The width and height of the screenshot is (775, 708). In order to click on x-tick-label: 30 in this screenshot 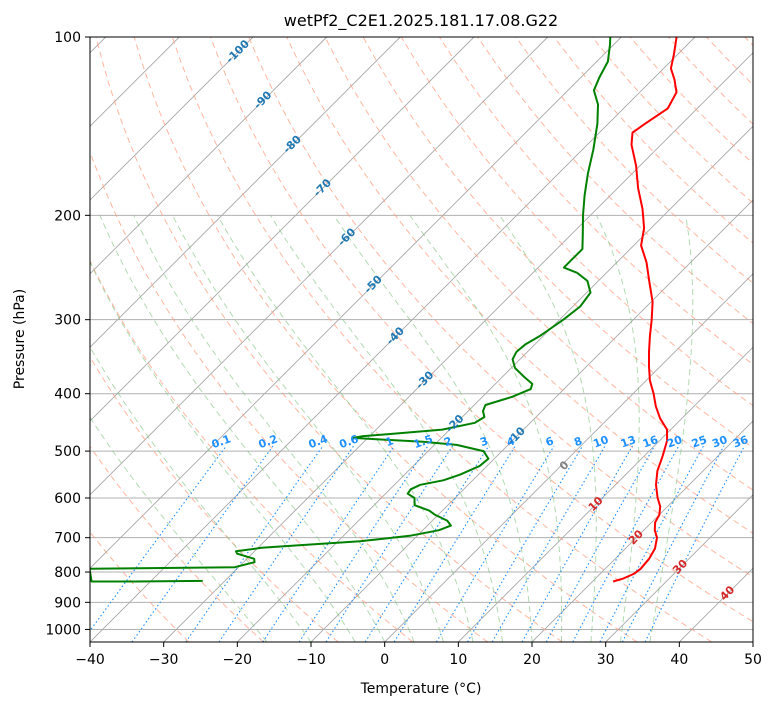, I will do `click(606, 660)`.